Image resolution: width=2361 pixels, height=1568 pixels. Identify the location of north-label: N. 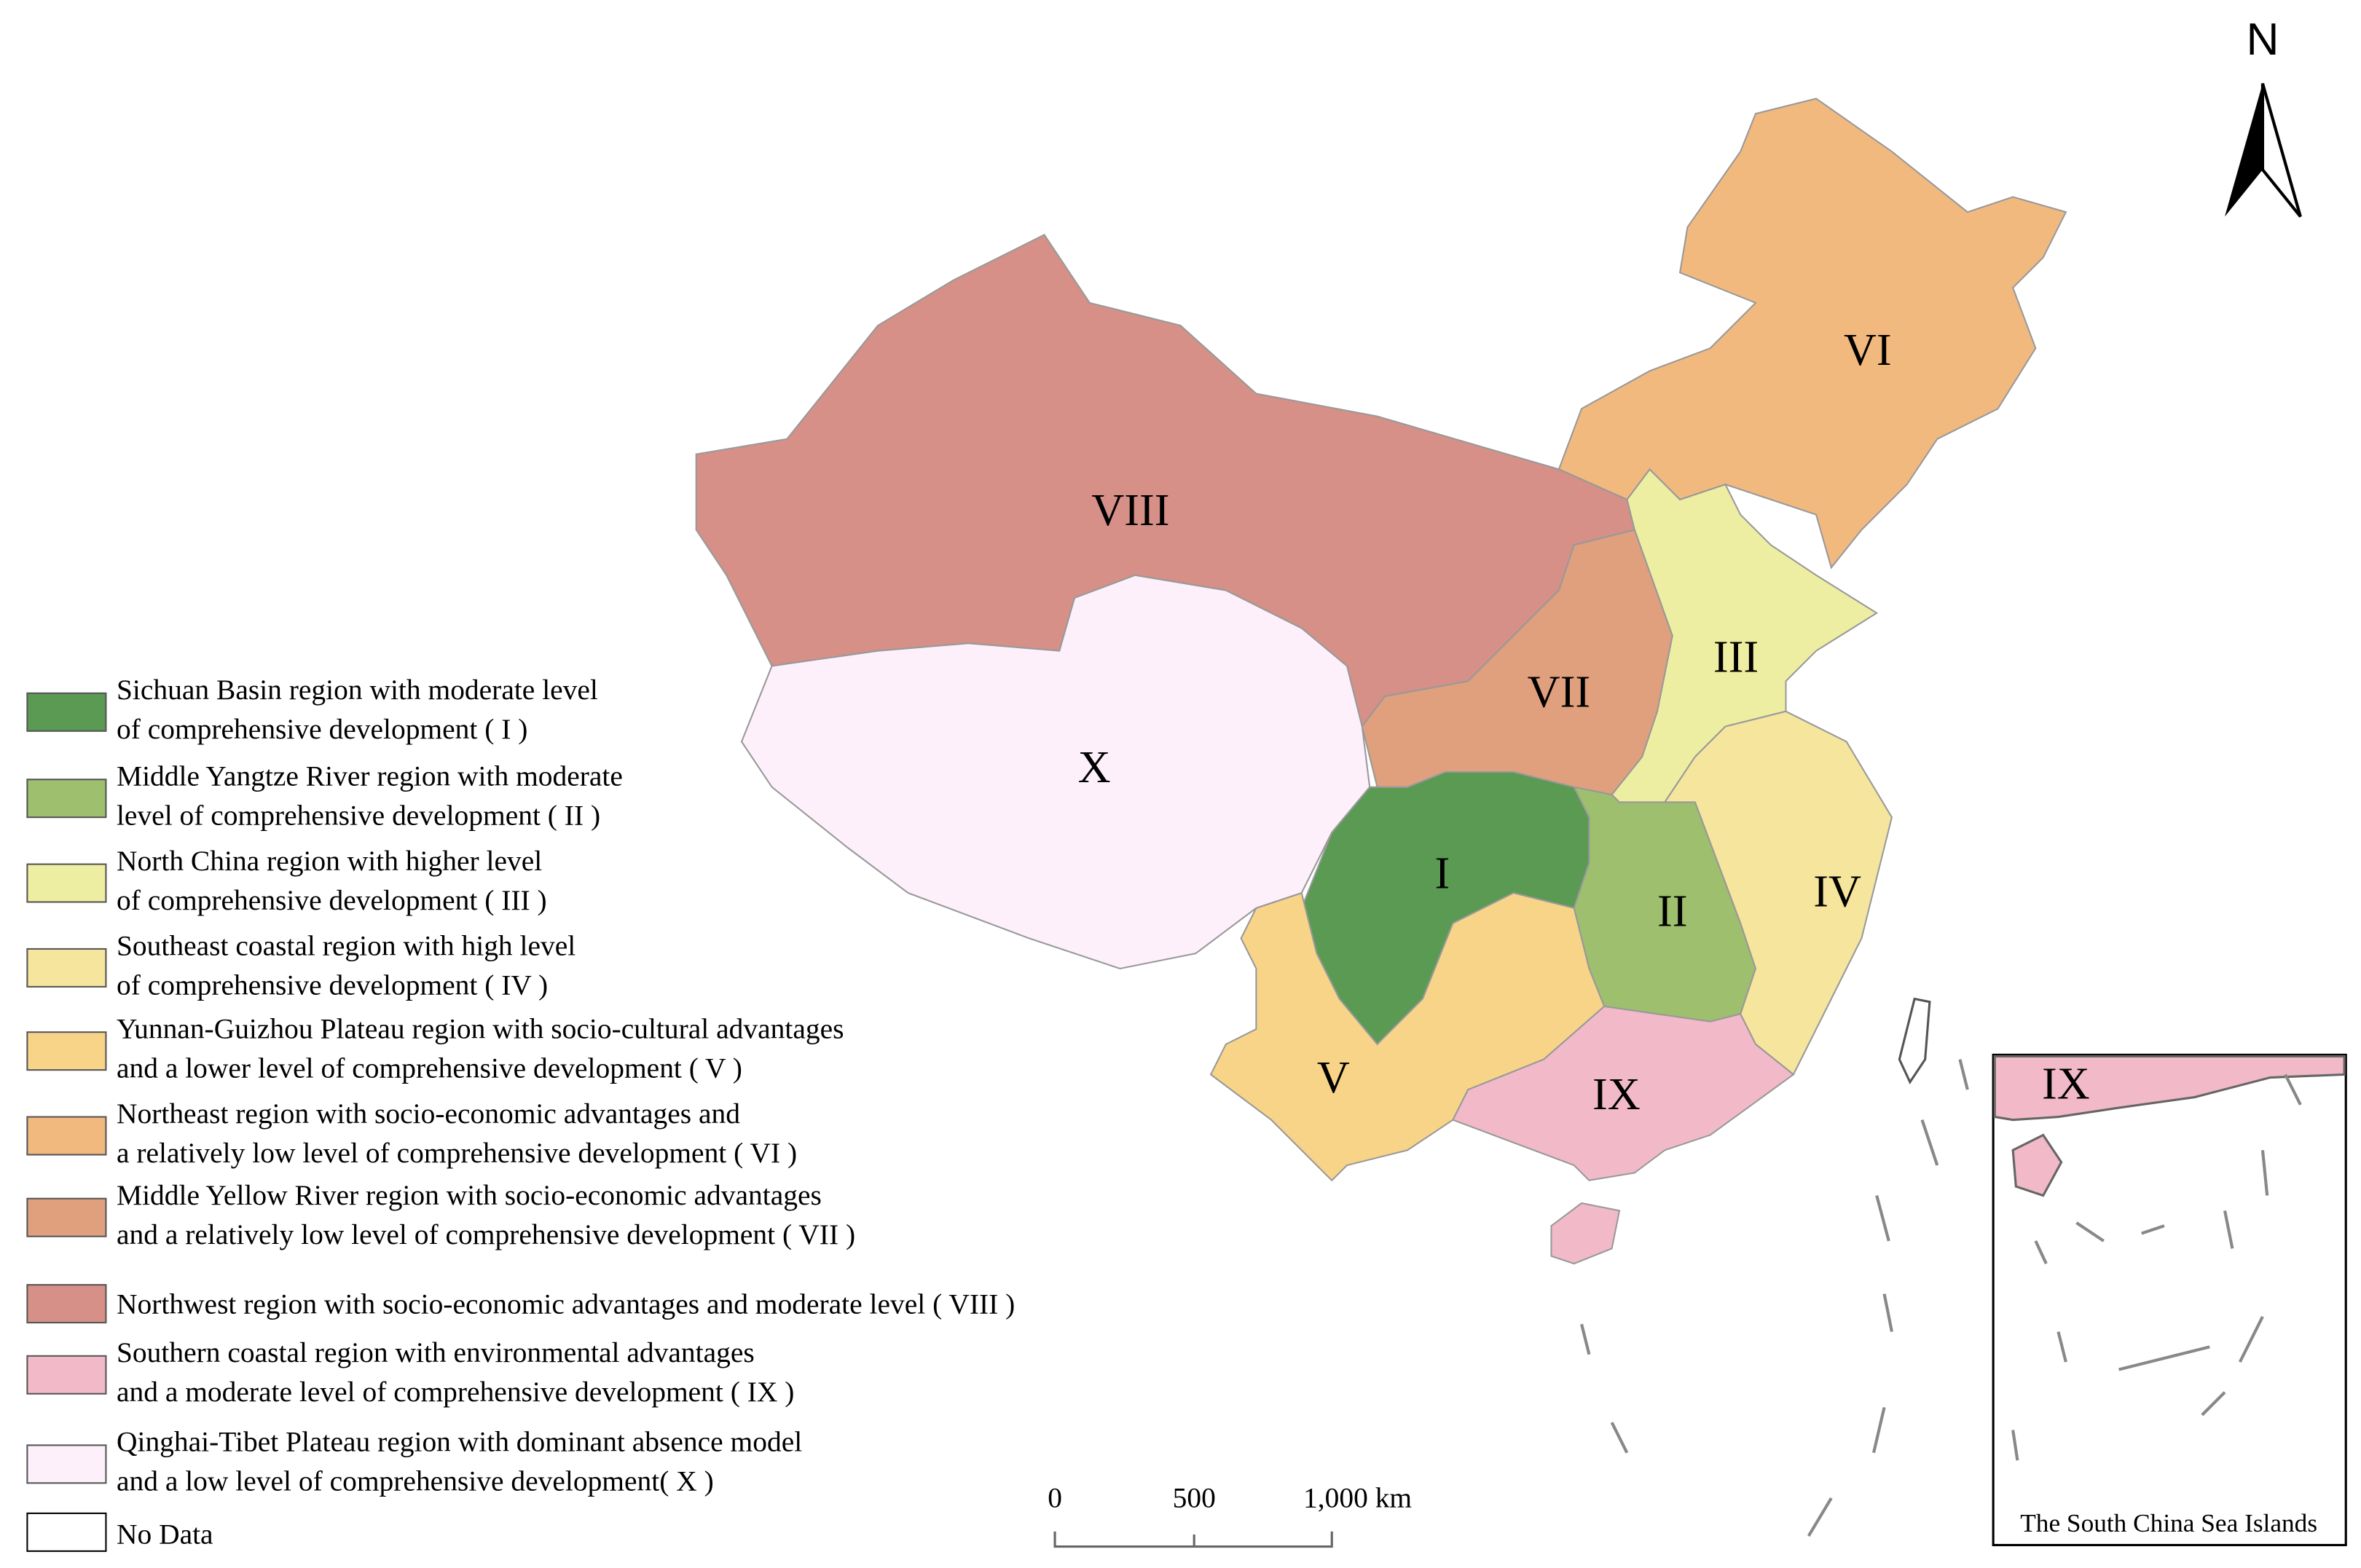
(2262, 40).